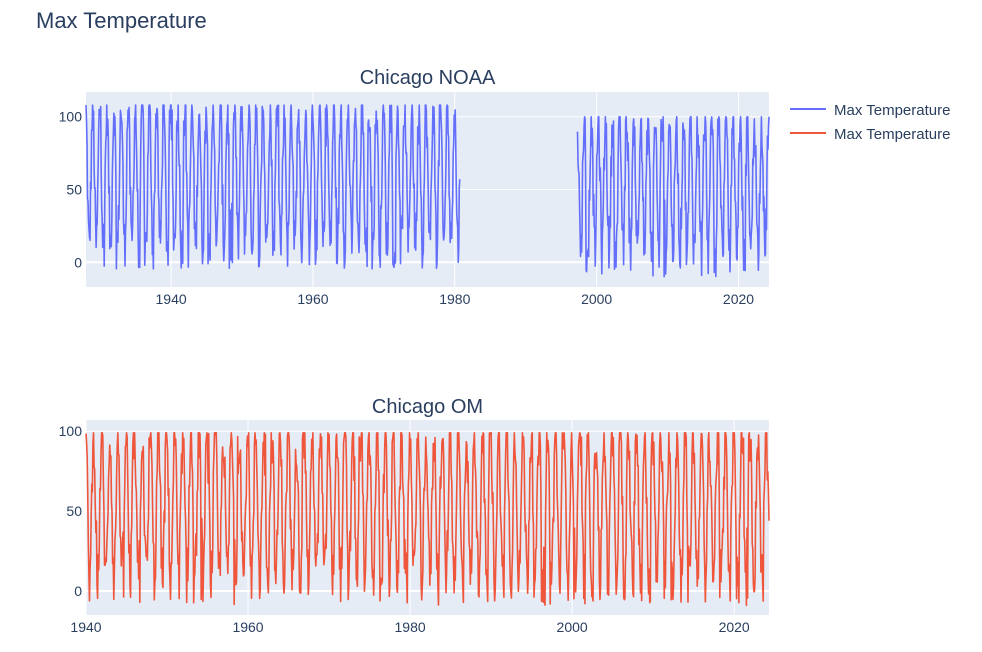 The height and width of the screenshot is (652, 982). What do you see at coordinates (121, 20) in the screenshot?
I see `figure-title: Max Temperature` at bounding box center [121, 20].